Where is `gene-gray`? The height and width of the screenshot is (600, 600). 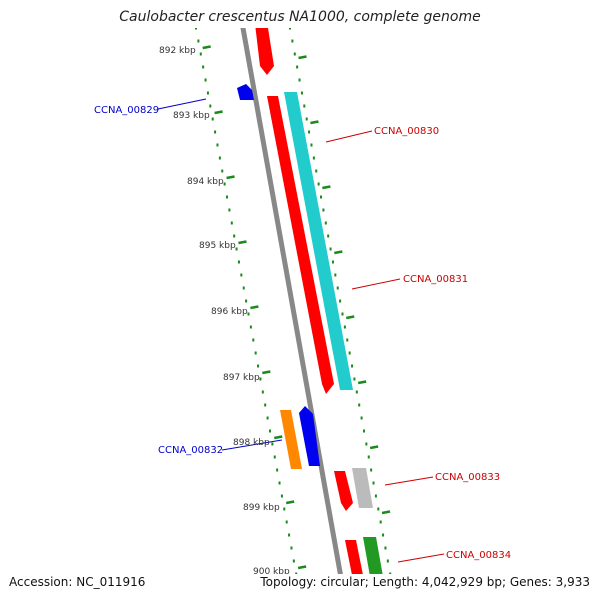
gene-gray is located at coordinates (362, 488).